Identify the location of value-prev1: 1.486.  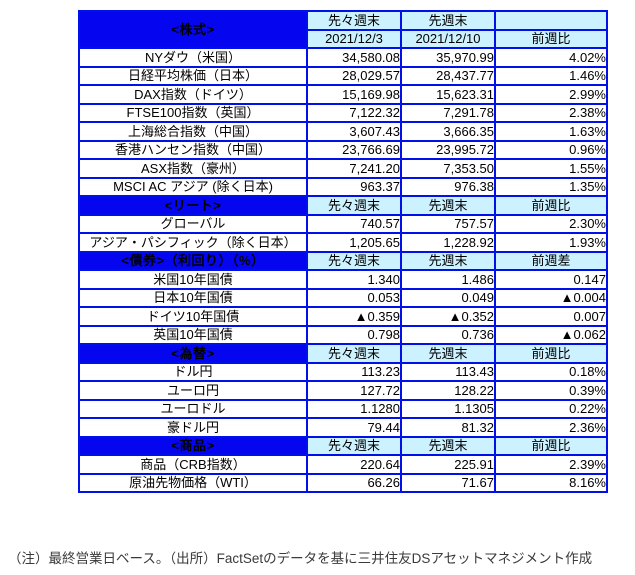
(448, 279).